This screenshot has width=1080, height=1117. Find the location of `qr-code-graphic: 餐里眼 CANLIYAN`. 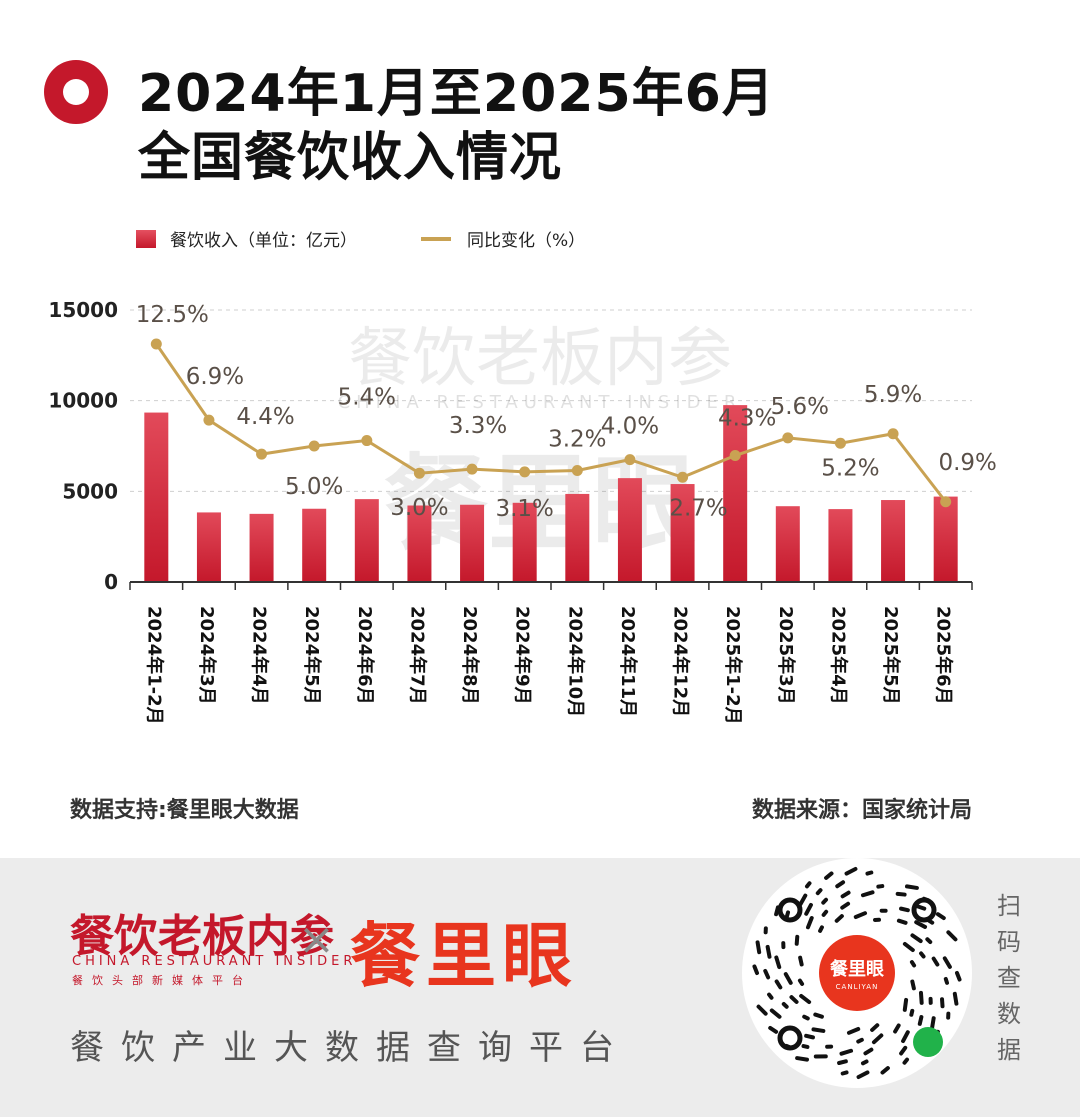

qr-code-graphic: 餐里眼 CANLIYAN is located at coordinates (857, 973).